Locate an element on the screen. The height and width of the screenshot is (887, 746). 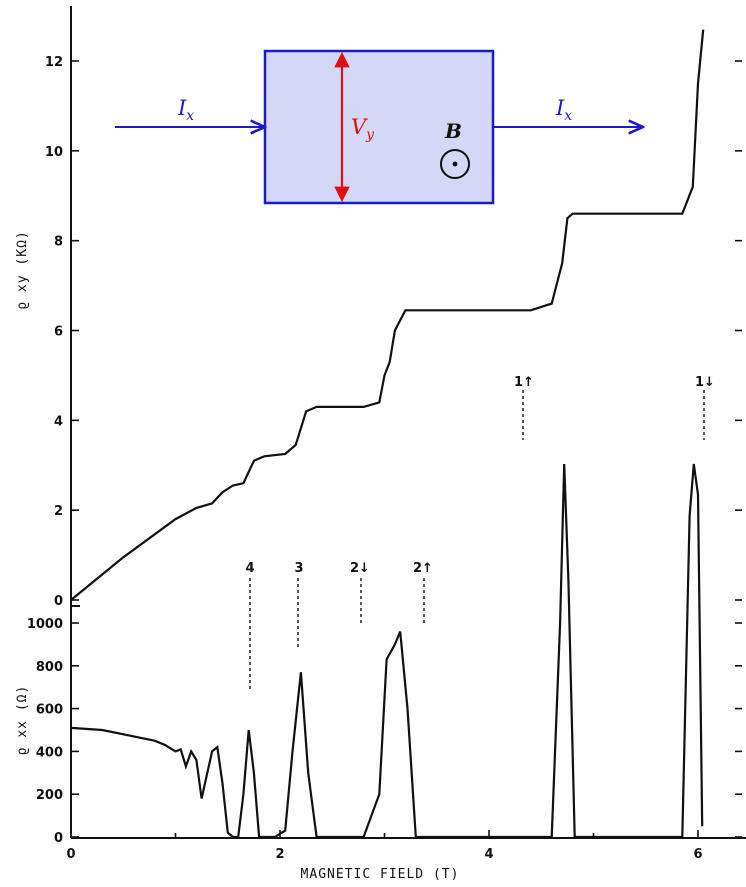
label-4: 4 is located at coordinates (249, 568).